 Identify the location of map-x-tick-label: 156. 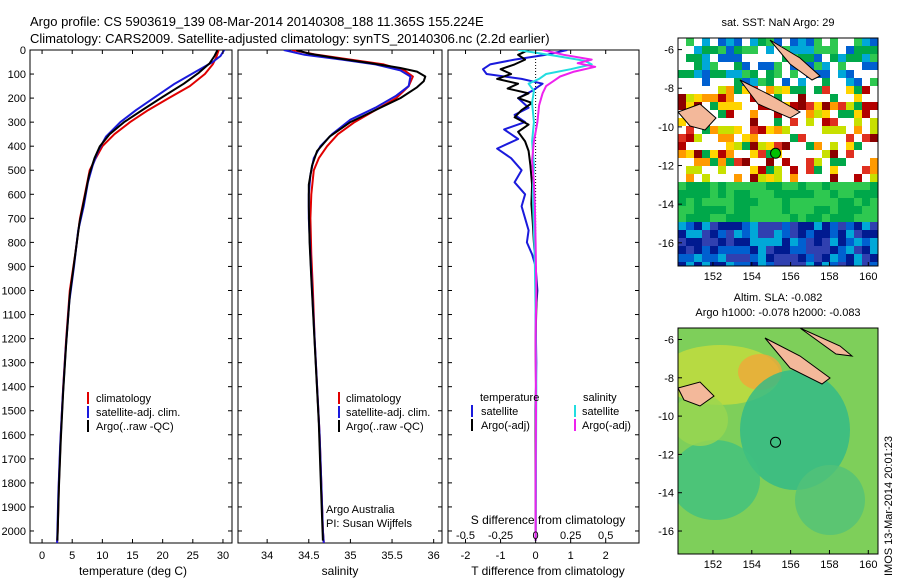
(790, 565).